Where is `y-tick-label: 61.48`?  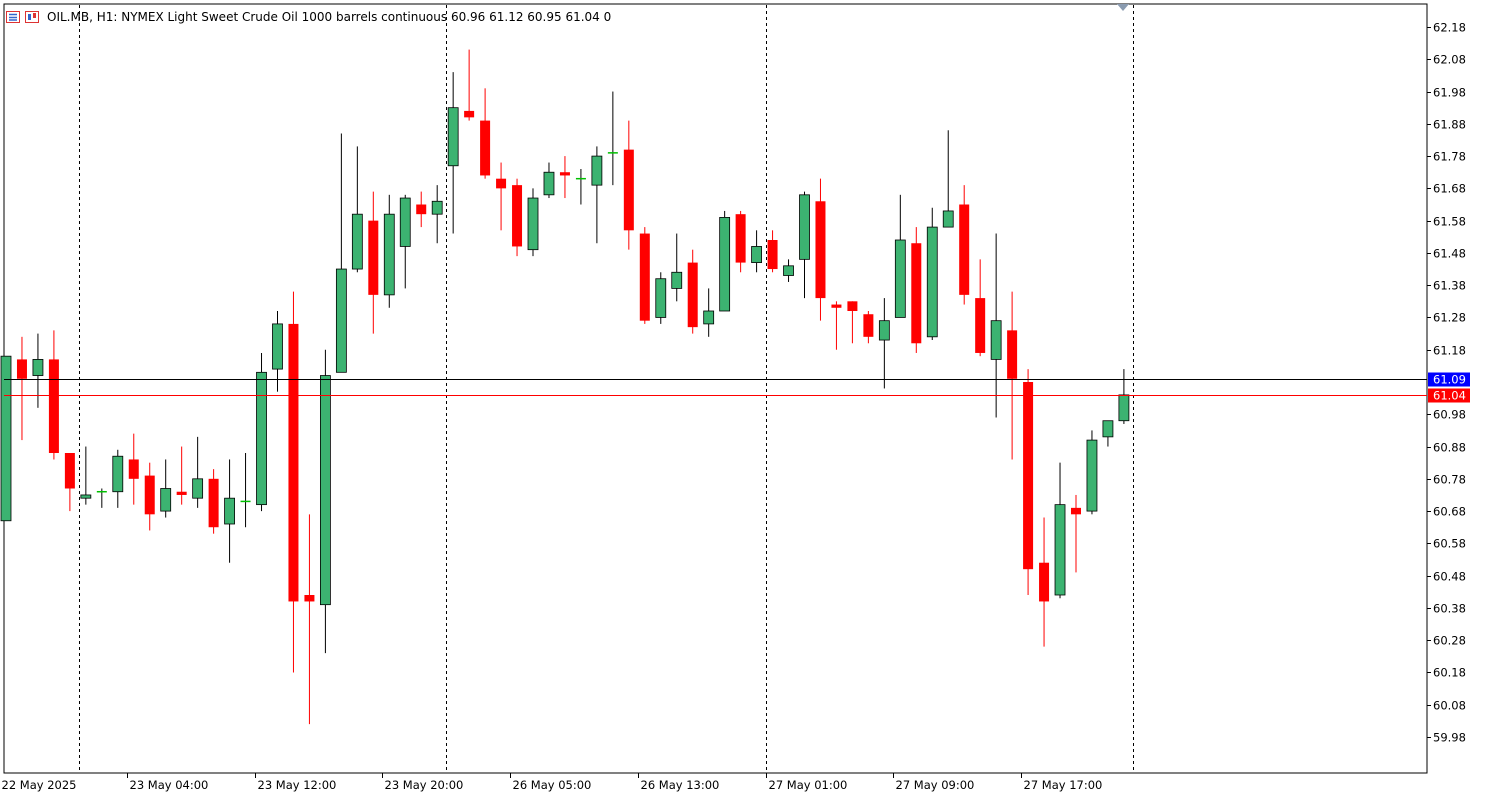
y-tick-label: 61.48 is located at coordinates (1449, 254).